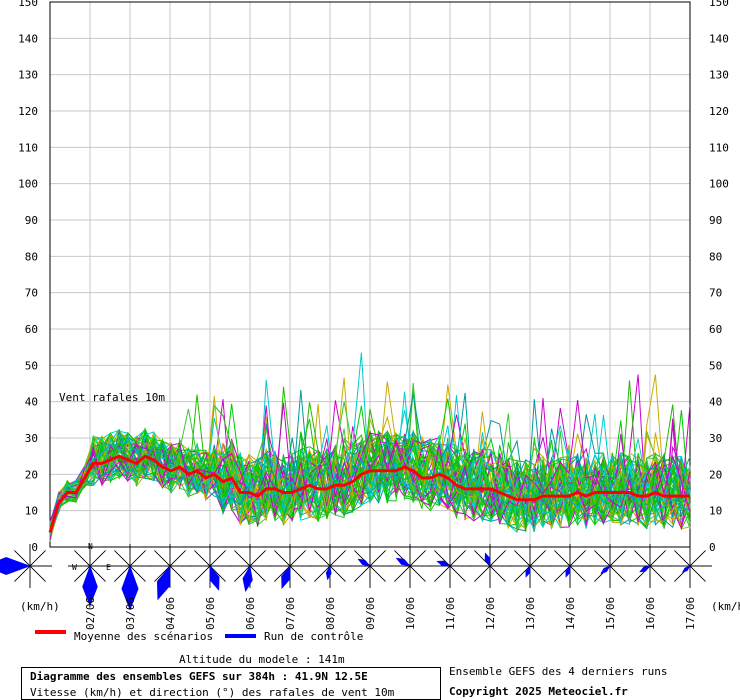 The height and width of the screenshot is (700, 740). Describe the element at coordinates (715, 365) in the screenshot. I see `y-tick-right: 50` at that location.